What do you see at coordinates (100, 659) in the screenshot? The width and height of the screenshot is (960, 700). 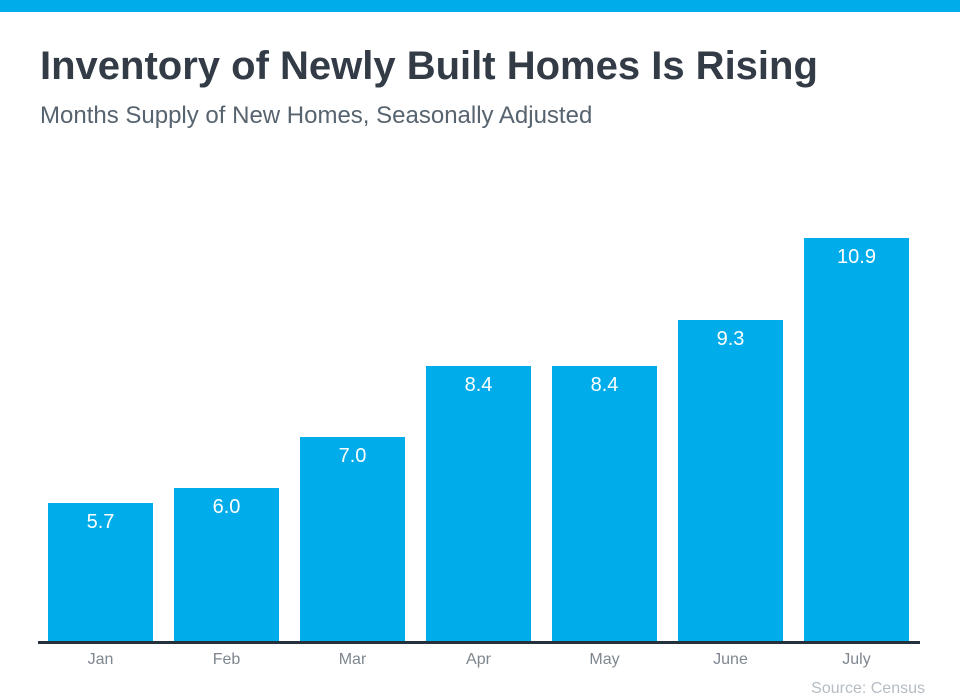 I see `x-axis-label-jan: Jan` at bounding box center [100, 659].